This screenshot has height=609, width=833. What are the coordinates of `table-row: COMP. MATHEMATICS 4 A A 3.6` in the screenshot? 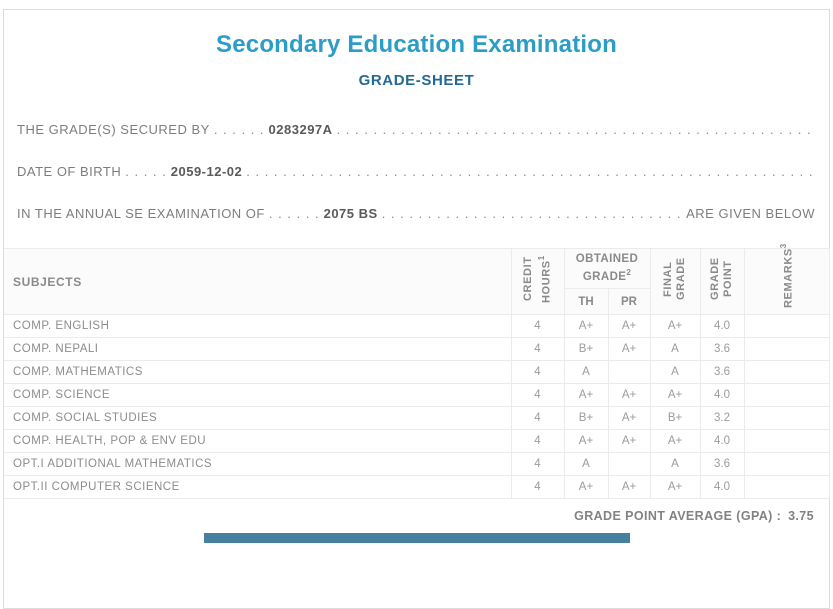 It's located at (417, 372).